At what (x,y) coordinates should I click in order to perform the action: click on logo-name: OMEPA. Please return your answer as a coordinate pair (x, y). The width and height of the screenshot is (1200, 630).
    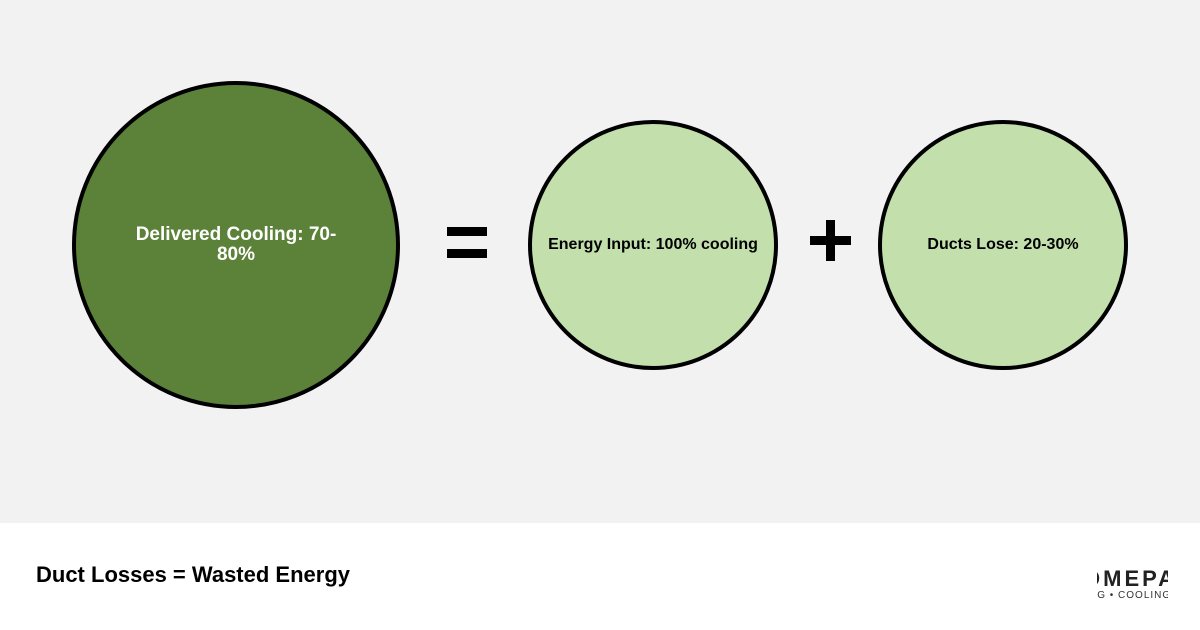
    Looking at the image, I should click on (1132, 578).